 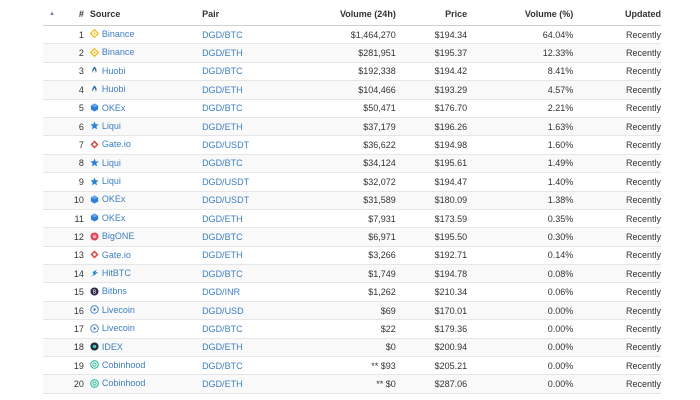 I want to click on rank-cell: 11, so click(x=75, y=219).